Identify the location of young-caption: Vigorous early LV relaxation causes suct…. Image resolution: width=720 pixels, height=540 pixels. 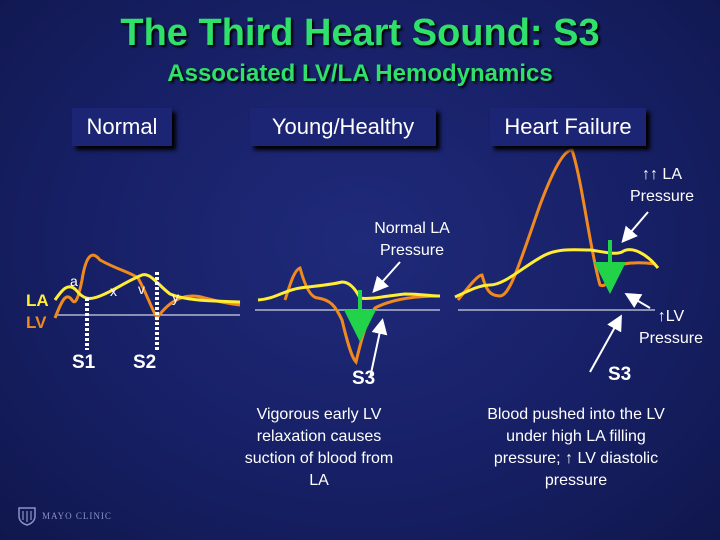
(319, 447).